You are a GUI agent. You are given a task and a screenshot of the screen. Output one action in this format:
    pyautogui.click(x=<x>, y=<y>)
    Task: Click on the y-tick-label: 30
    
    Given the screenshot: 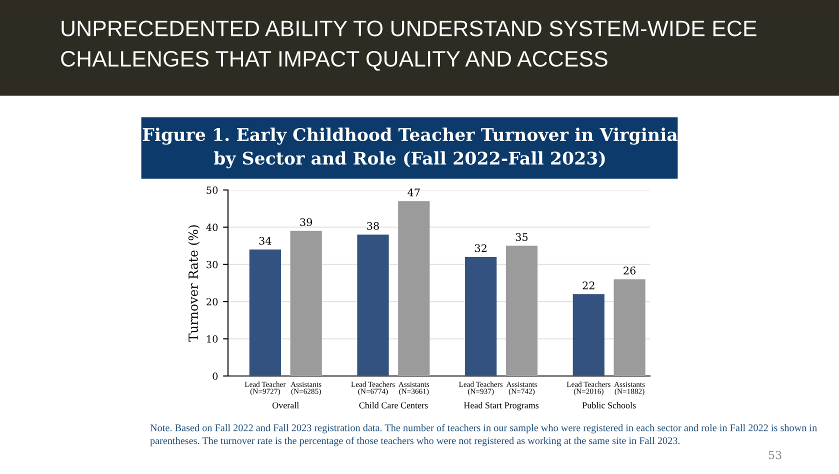 What is the action you would take?
    pyautogui.click(x=212, y=264)
    